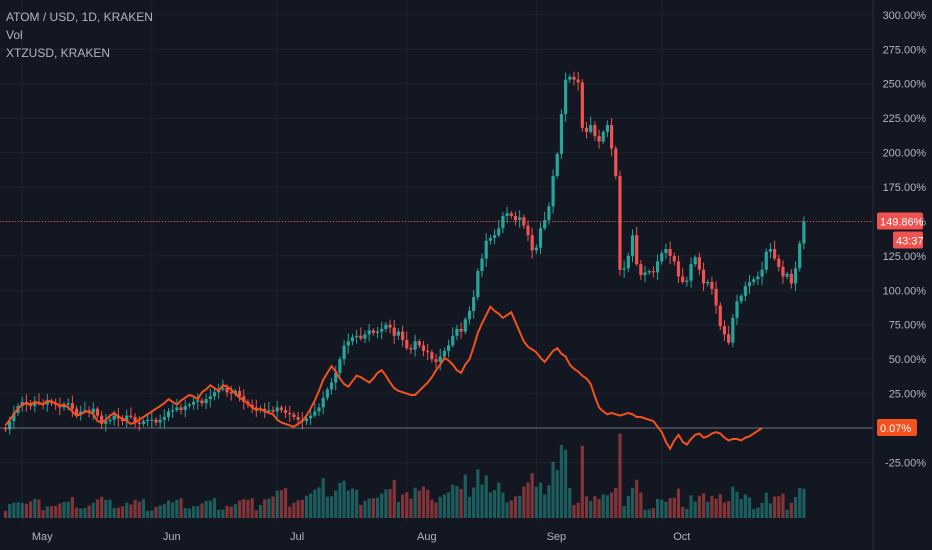  Describe the element at coordinates (79, 17) in the screenshot. I see `symbol-title: ATOM / USD, 1D, KRAKEN` at that location.